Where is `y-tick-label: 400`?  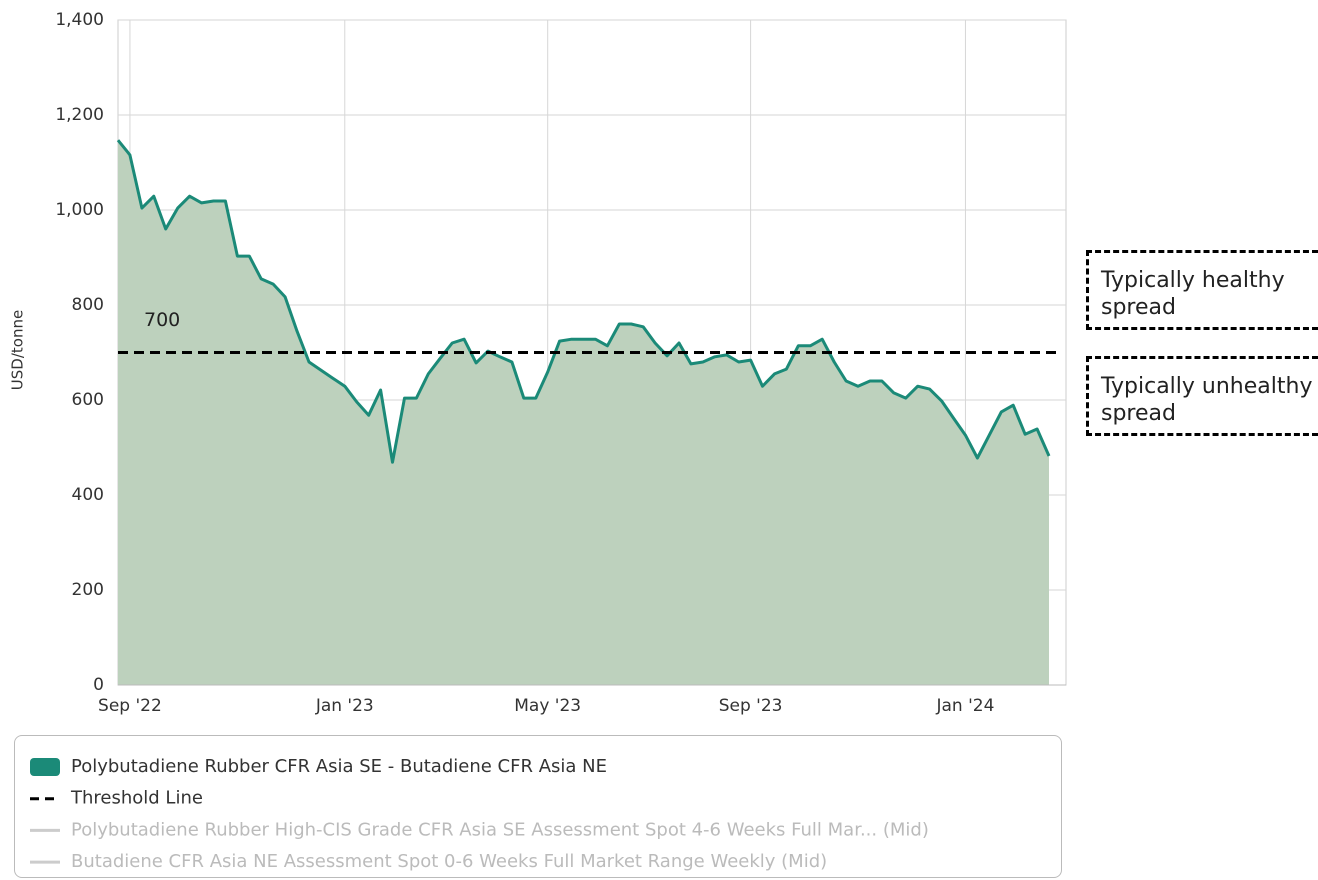
y-tick-label: 400 is located at coordinates (88, 495).